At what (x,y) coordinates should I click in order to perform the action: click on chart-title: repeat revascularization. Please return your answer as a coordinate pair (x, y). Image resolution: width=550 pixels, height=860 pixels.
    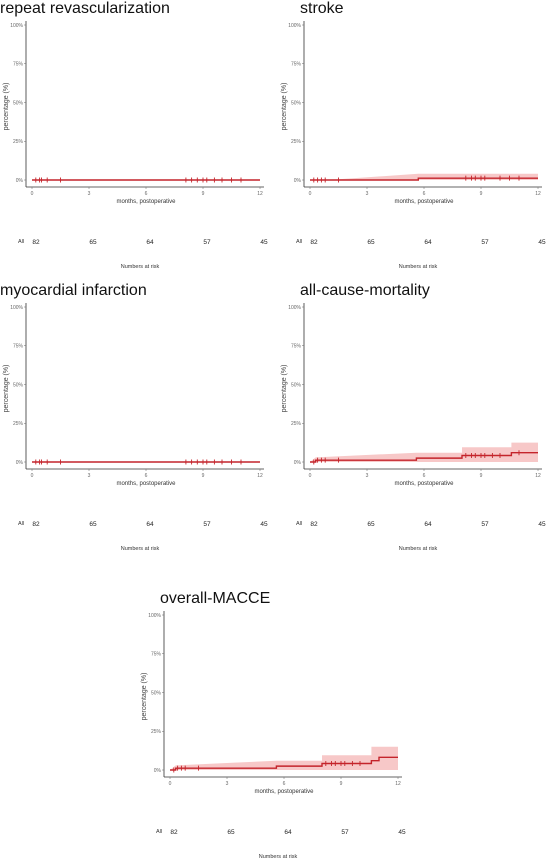
    Looking at the image, I should click on (85, 8).